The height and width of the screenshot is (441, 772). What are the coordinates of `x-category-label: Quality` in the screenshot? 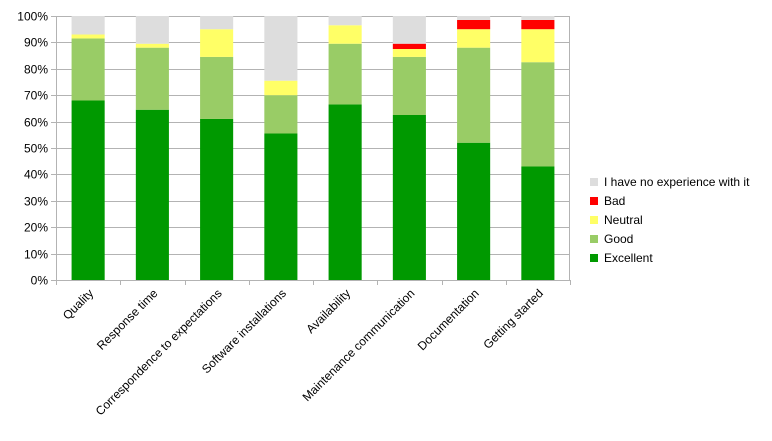 It's located at (78, 304).